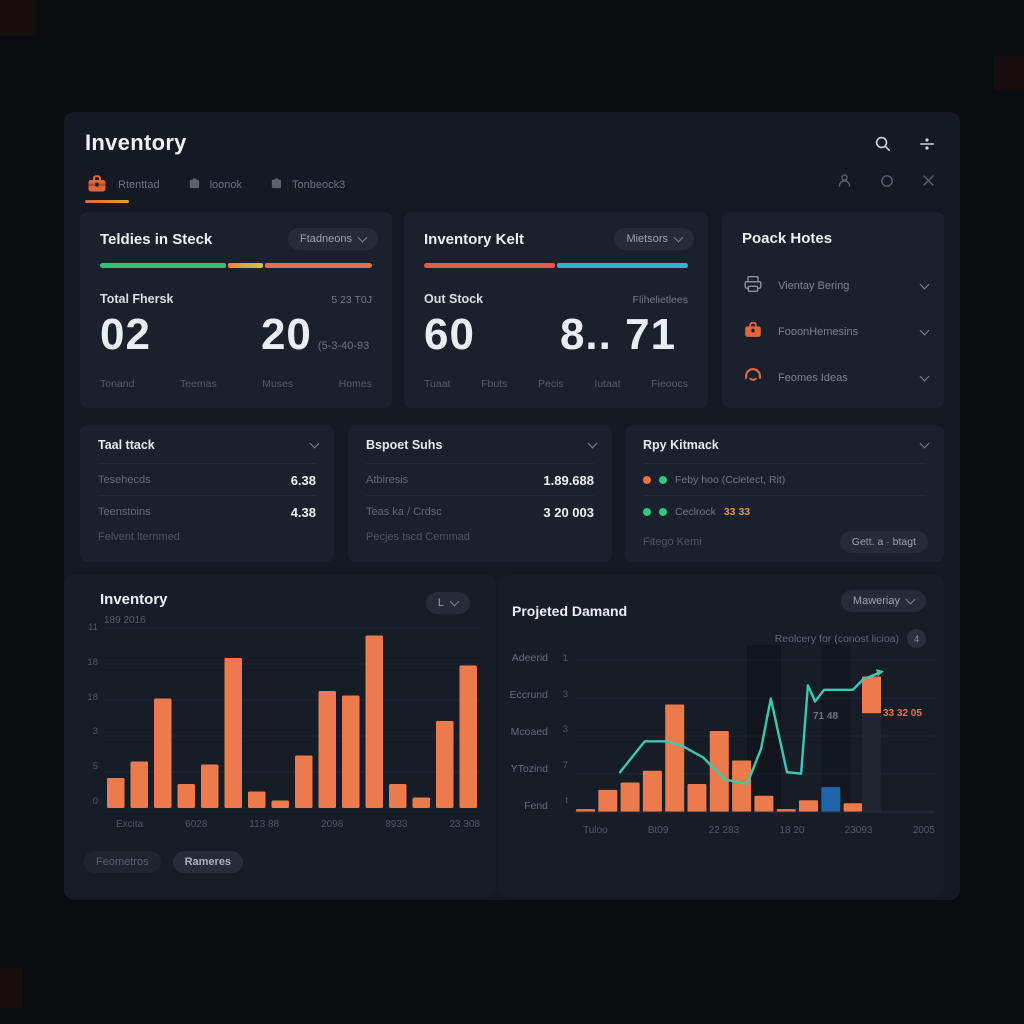  What do you see at coordinates (550, 384) in the screenshot?
I see `stat-footer-label: Pecis` at bounding box center [550, 384].